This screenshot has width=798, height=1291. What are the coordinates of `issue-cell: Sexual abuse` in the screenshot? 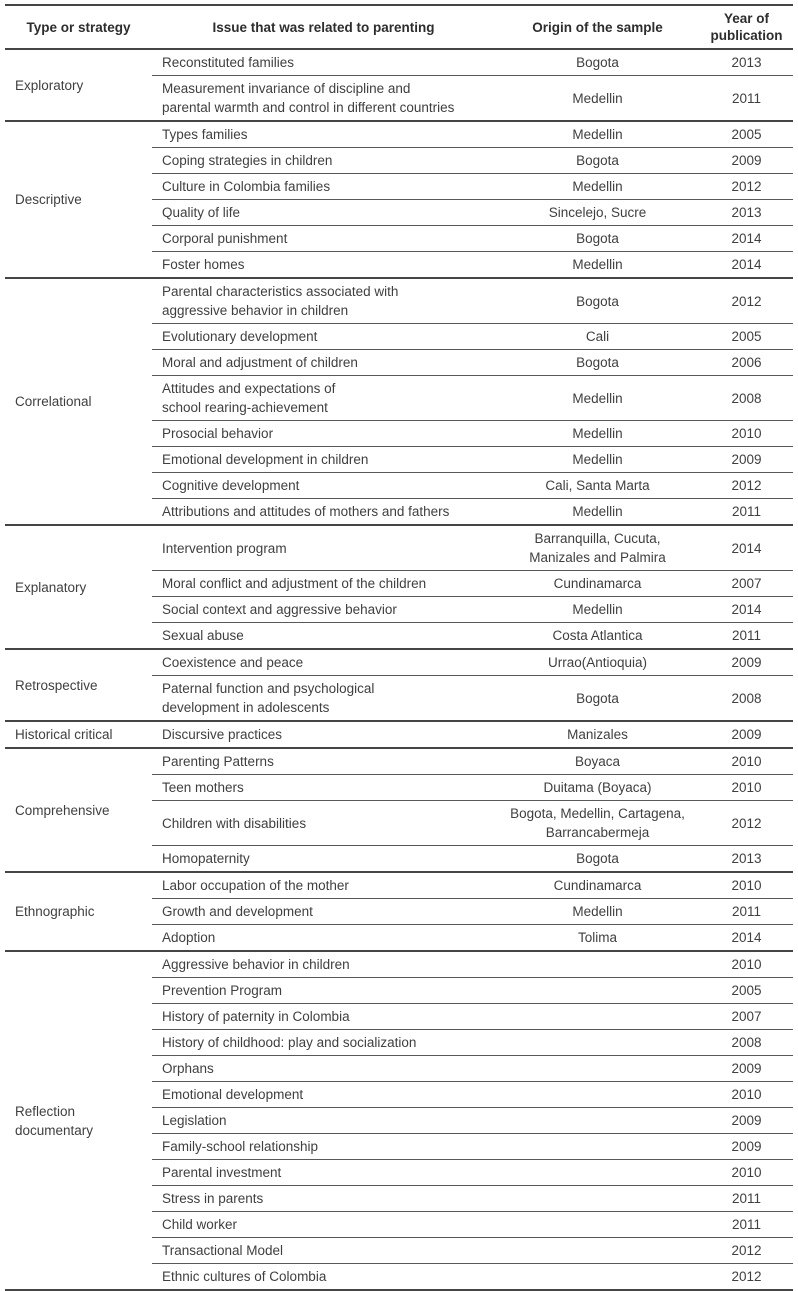 It's located at (323, 635).